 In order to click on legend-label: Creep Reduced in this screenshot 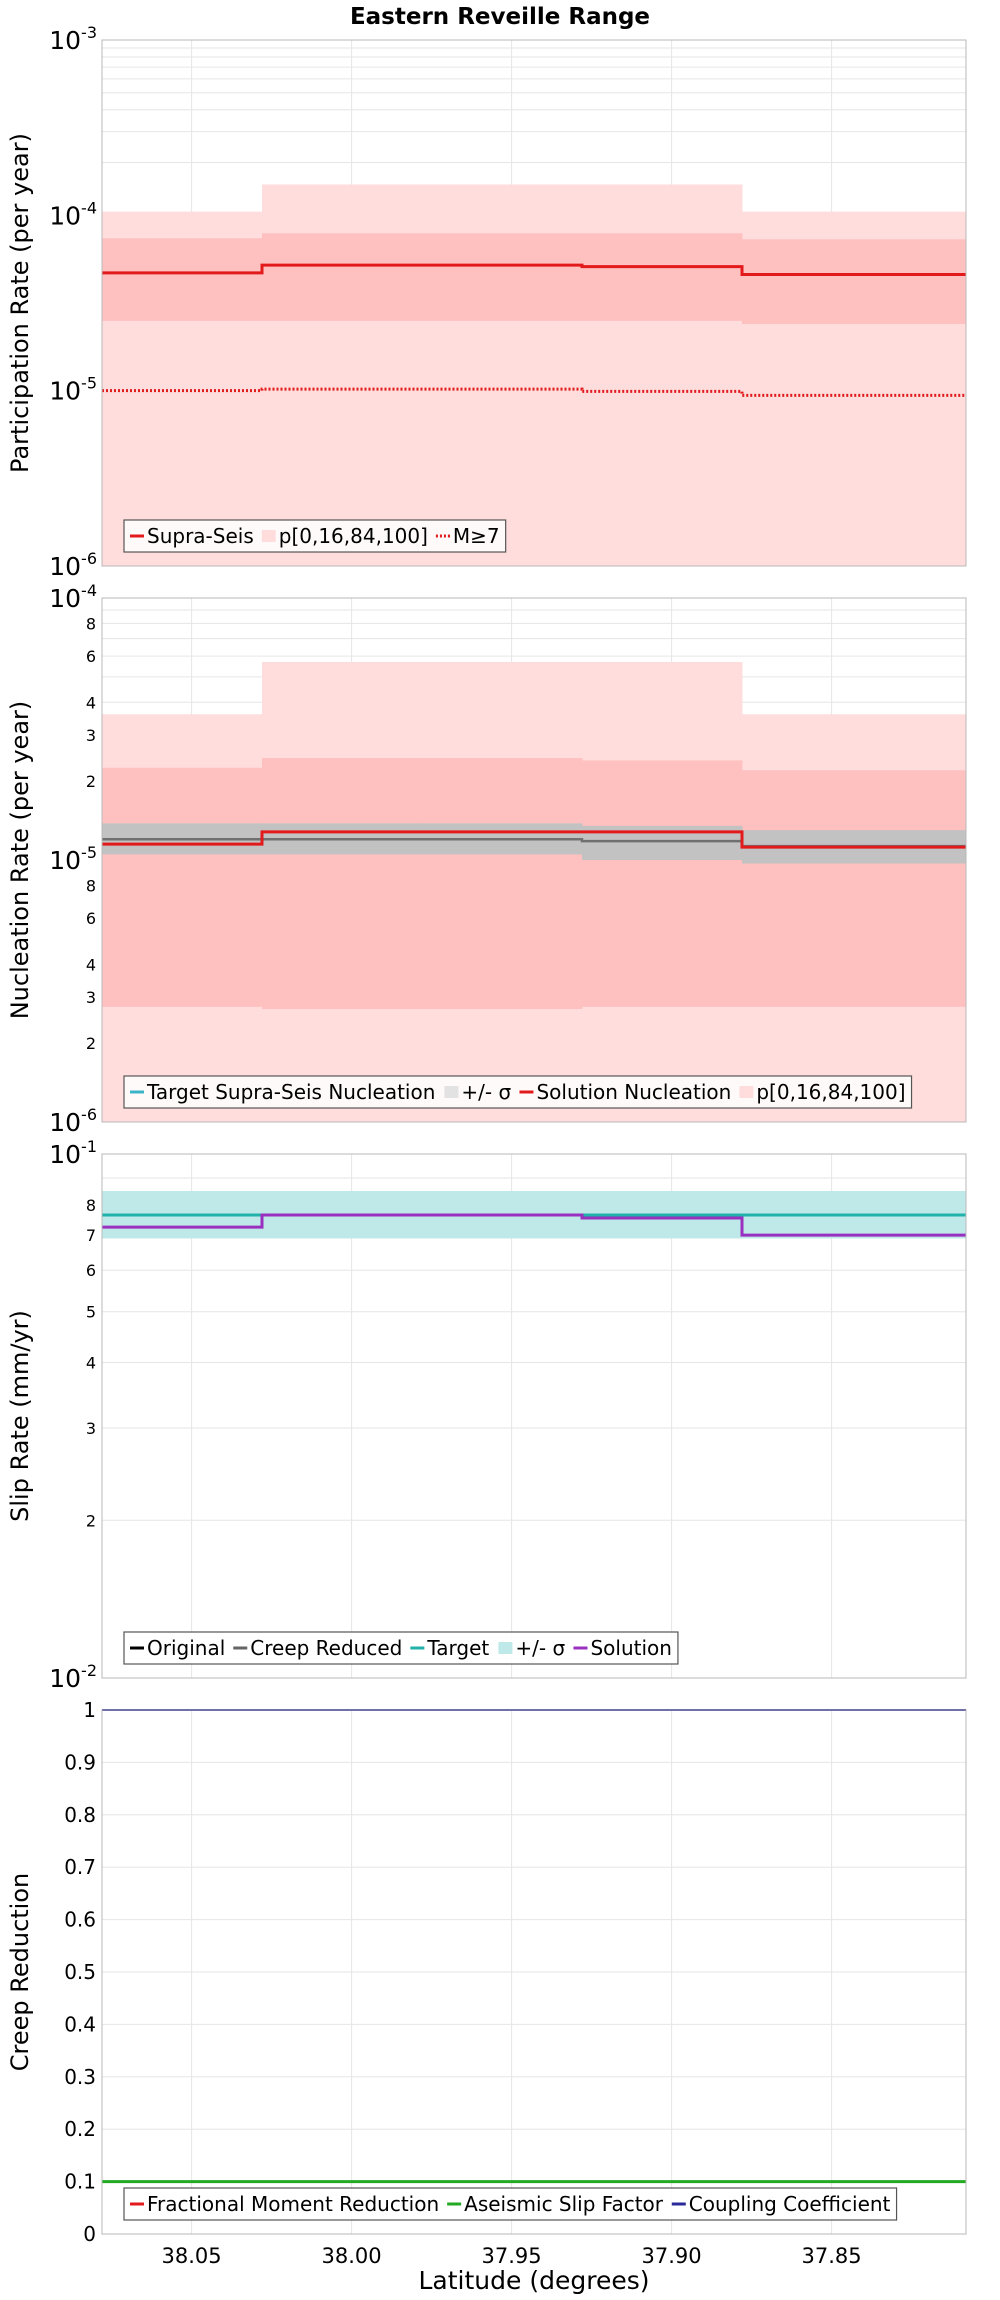, I will do `click(326, 1648)`.